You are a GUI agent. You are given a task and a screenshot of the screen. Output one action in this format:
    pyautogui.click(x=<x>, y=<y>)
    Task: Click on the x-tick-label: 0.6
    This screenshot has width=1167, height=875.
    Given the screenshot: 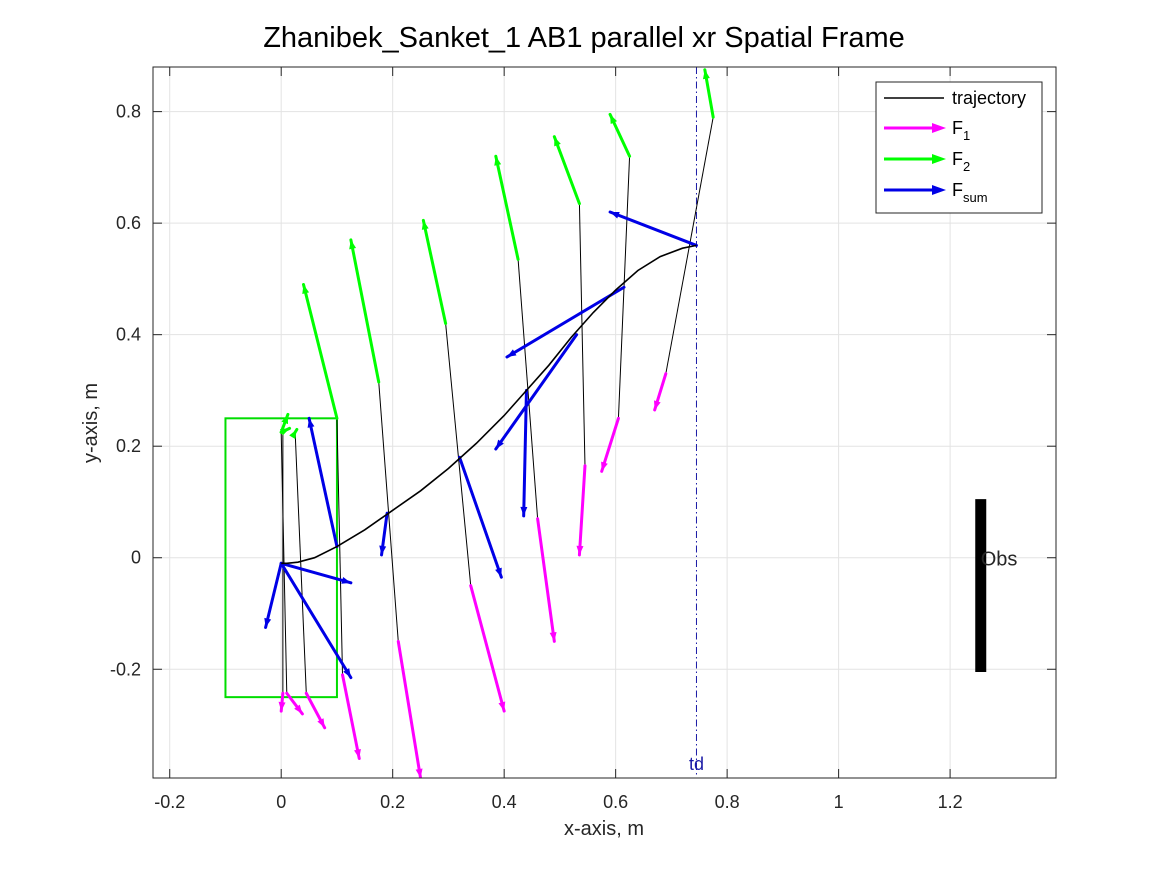 What is the action you would take?
    pyautogui.click(x=615, y=802)
    